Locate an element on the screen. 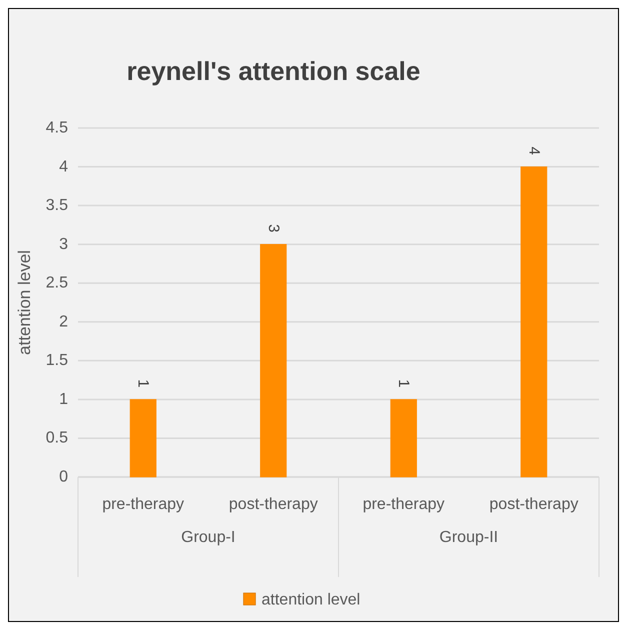 Image resolution: width=627 pixels, height=630 pixels. y-tick-label: 4 is located at coordinates (63, 167).